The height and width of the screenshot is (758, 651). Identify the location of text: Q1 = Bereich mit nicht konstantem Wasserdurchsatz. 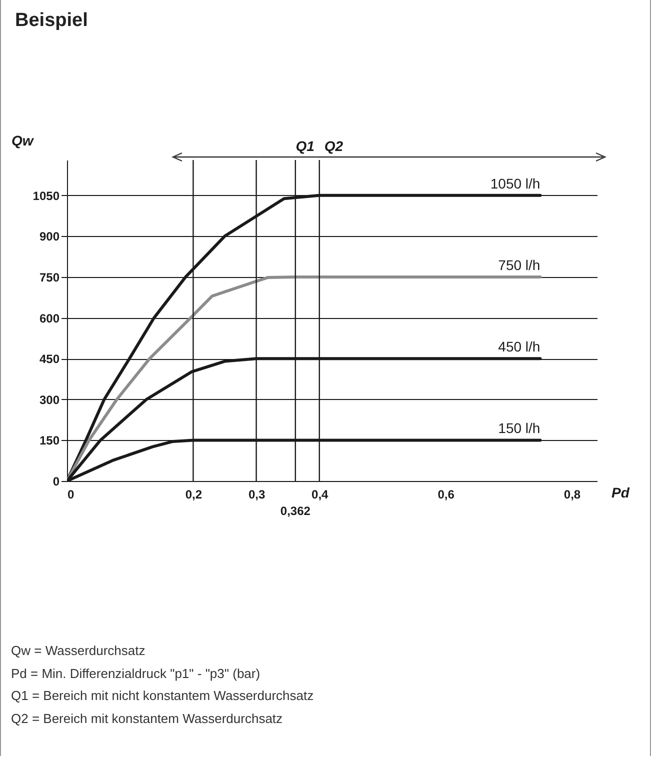
(162, 696).